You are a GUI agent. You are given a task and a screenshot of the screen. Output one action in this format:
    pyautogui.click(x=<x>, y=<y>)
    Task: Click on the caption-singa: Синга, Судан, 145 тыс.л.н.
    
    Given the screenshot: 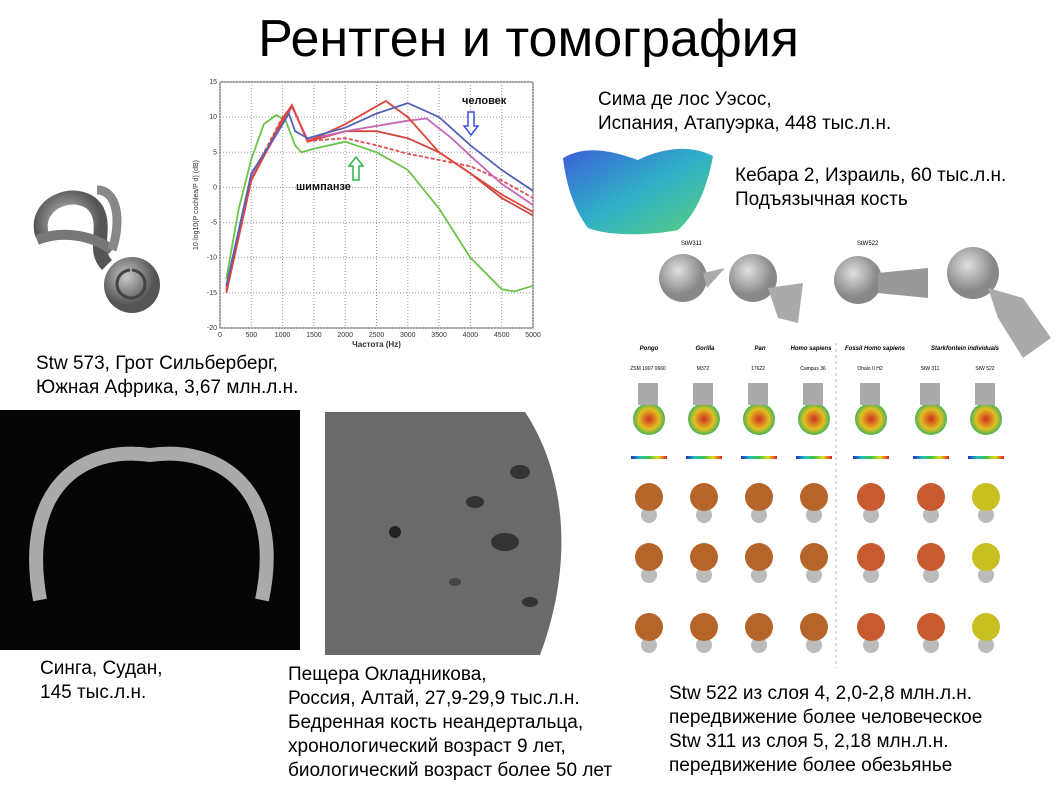 What is the action you would take?
    pyautogui.click(x=101, y=681)
    